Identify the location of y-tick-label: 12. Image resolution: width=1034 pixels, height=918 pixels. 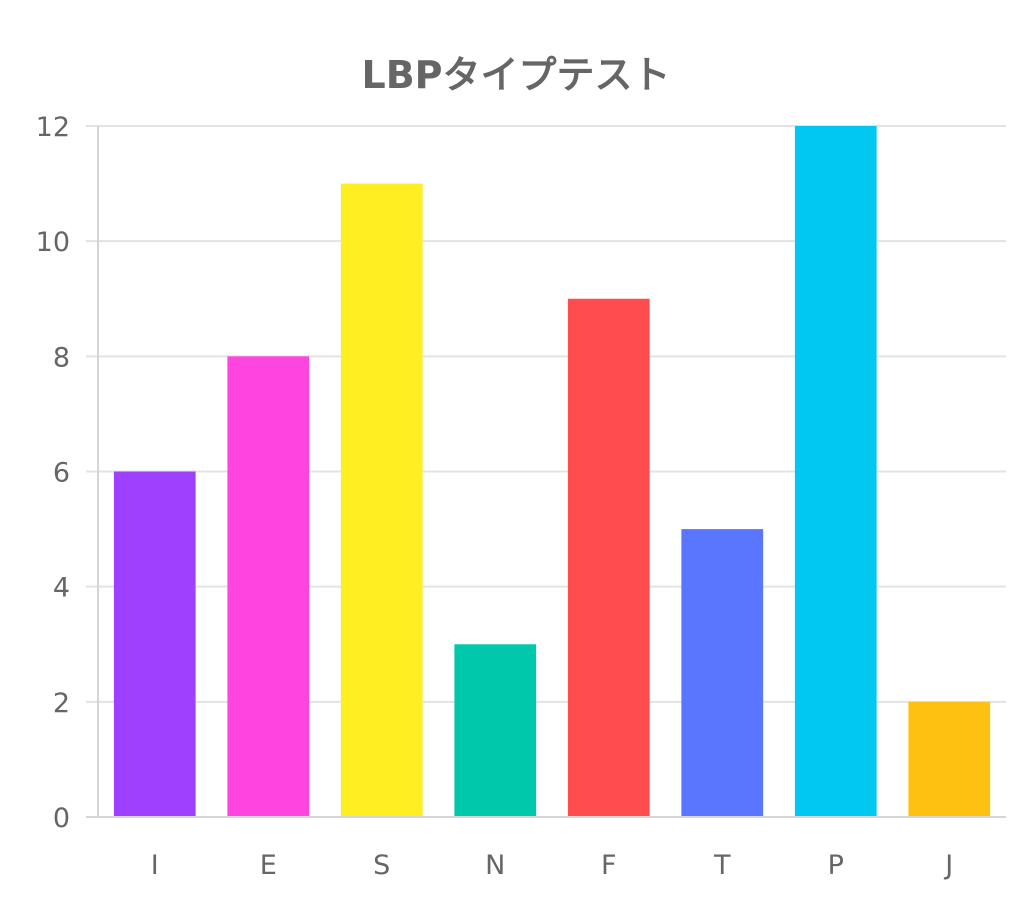
(53, 127).